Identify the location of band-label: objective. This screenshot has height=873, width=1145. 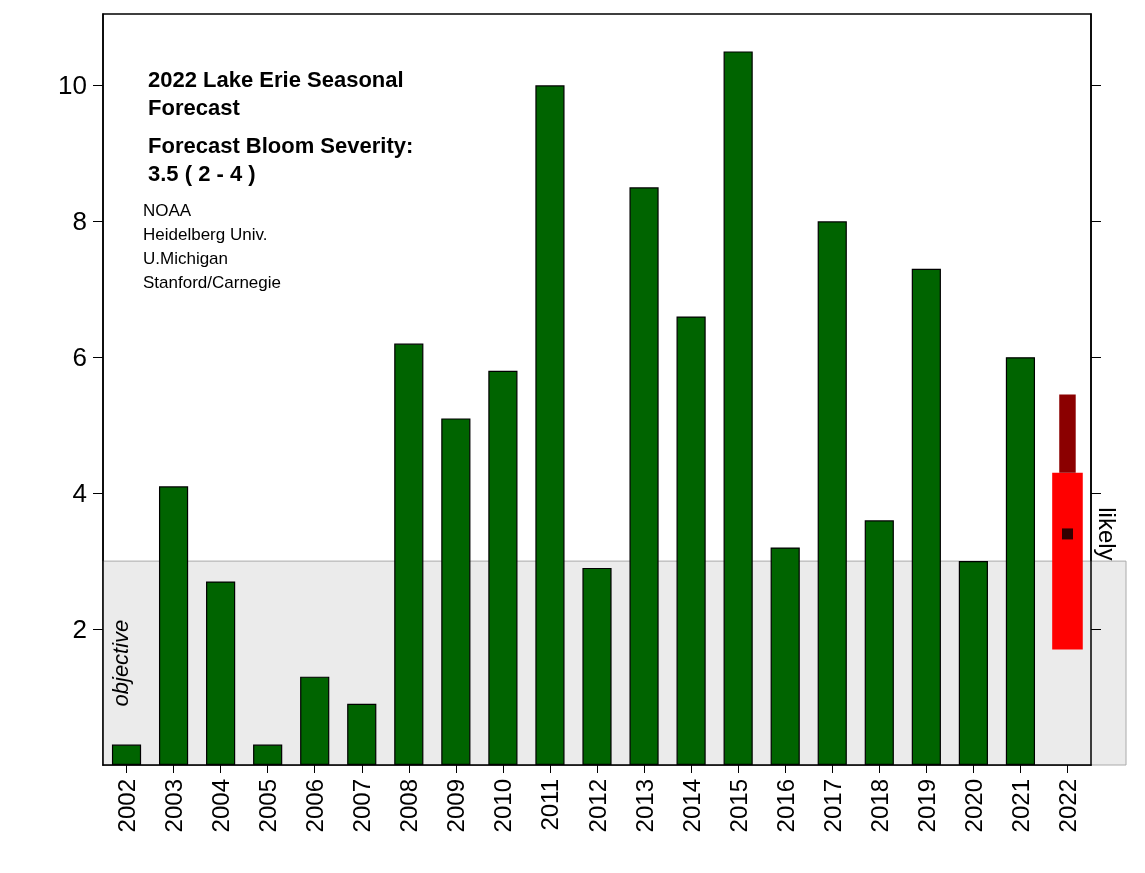
(120, 663).